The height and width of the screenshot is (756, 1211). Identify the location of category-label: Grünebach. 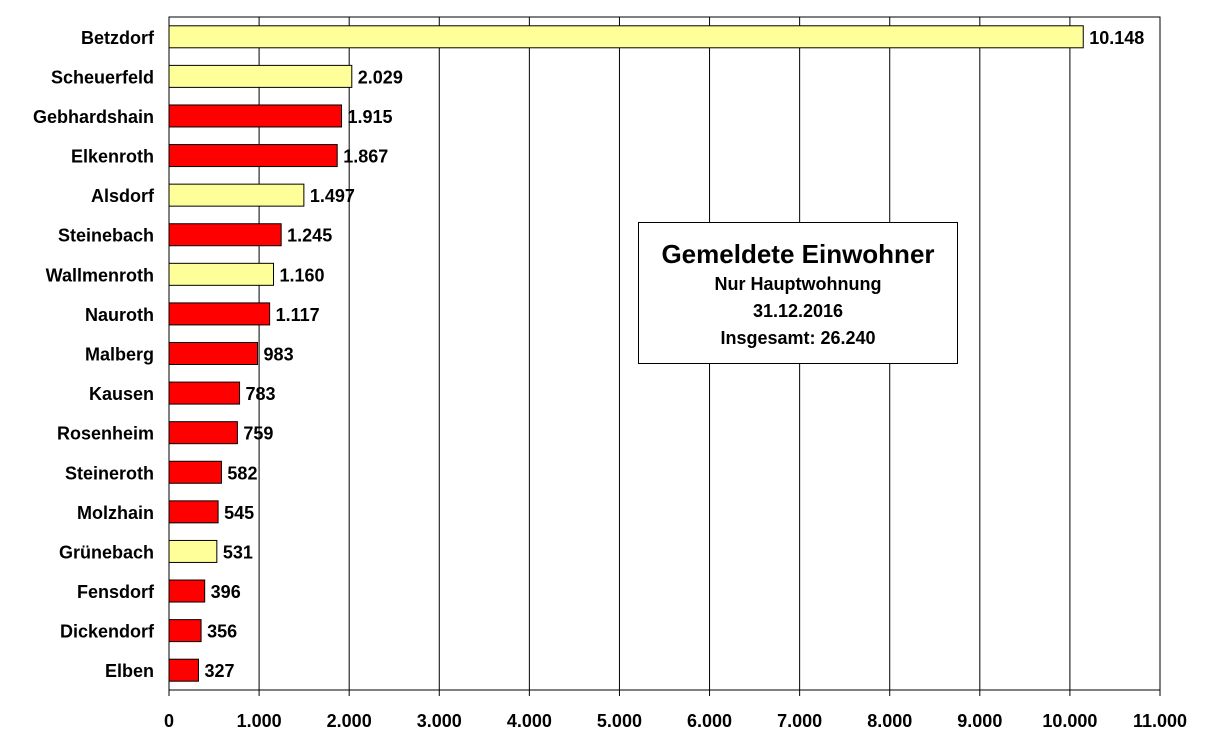
(106, 552).